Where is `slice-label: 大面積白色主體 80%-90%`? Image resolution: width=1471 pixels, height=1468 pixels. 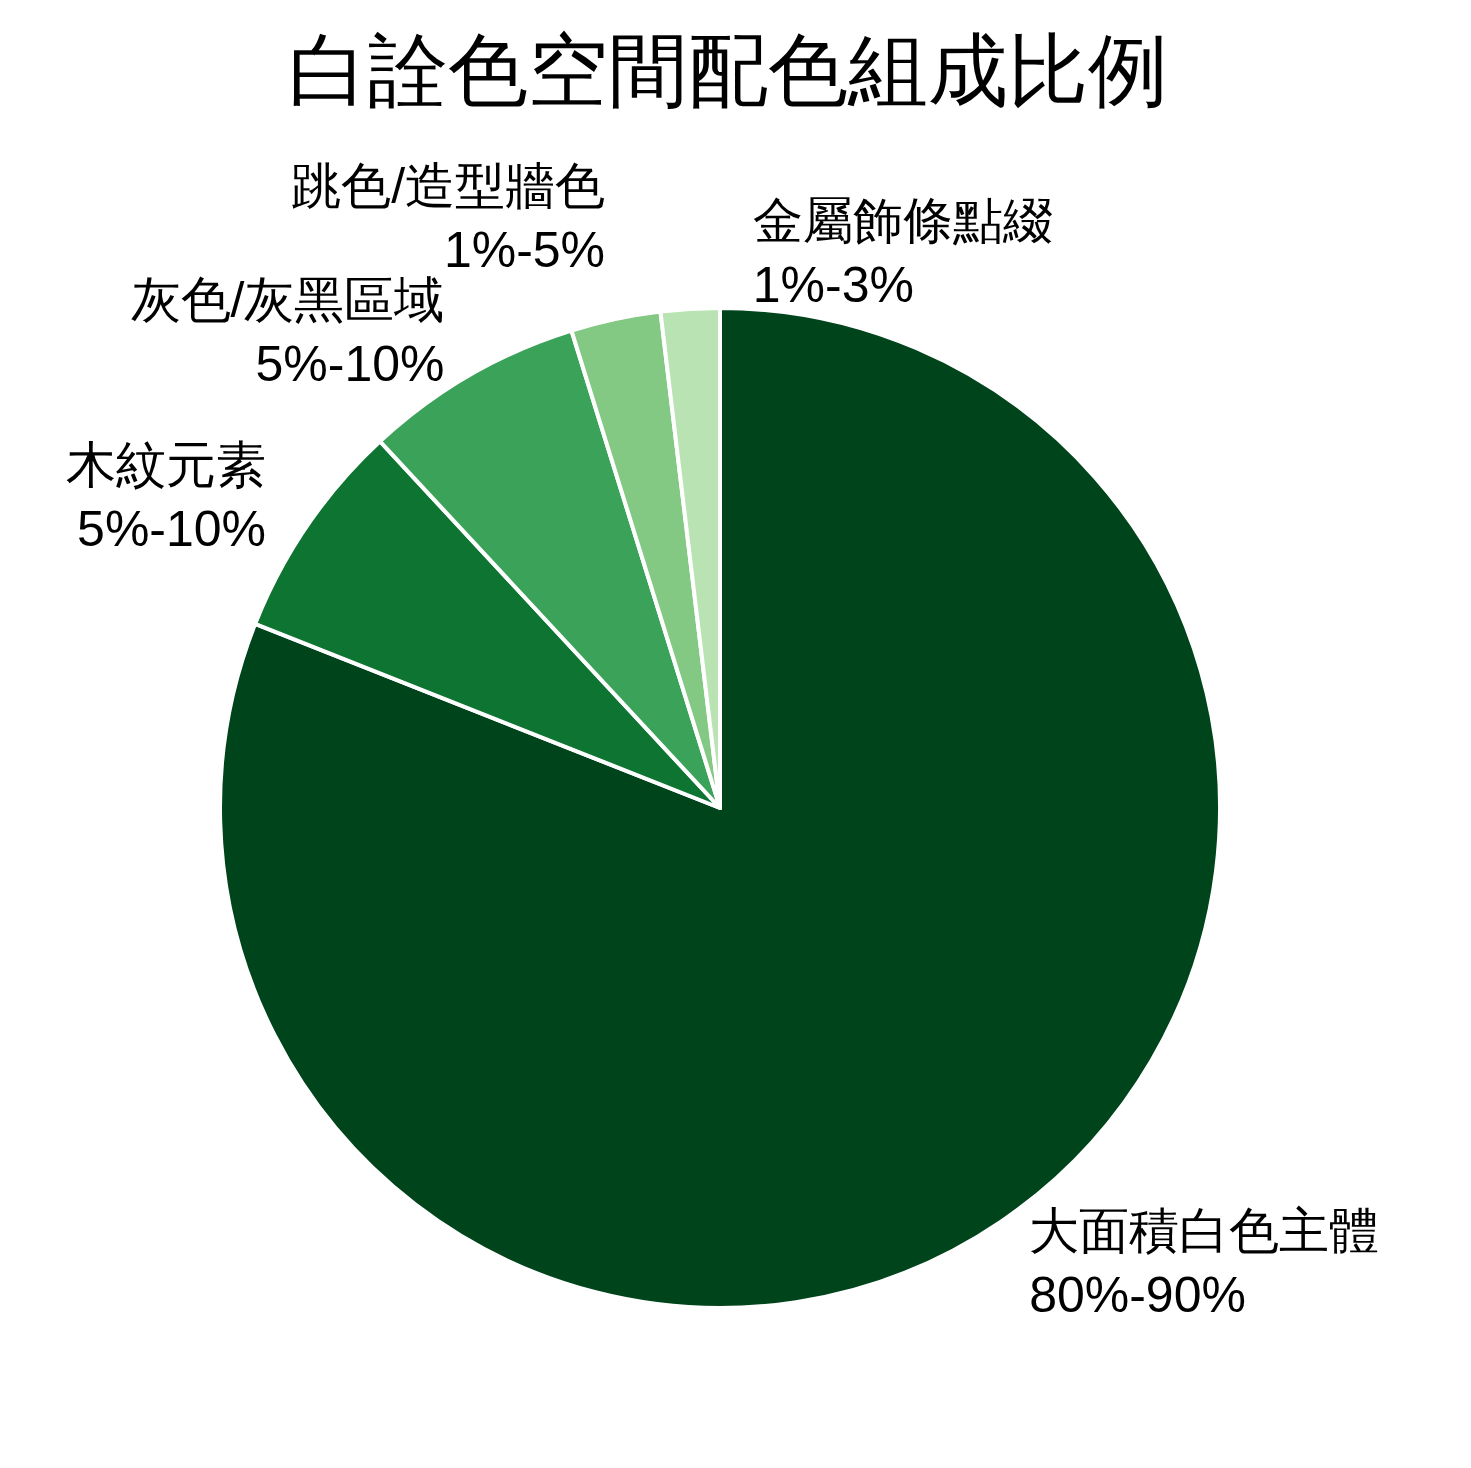 slice-label: 大面積白色主體 80%-90% is located at coordinates (1204, 1262).